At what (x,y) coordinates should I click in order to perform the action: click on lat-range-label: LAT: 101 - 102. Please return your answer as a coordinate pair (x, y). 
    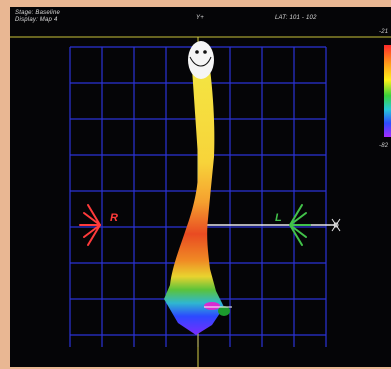
    Looking at the image, I should click on (296, 18).